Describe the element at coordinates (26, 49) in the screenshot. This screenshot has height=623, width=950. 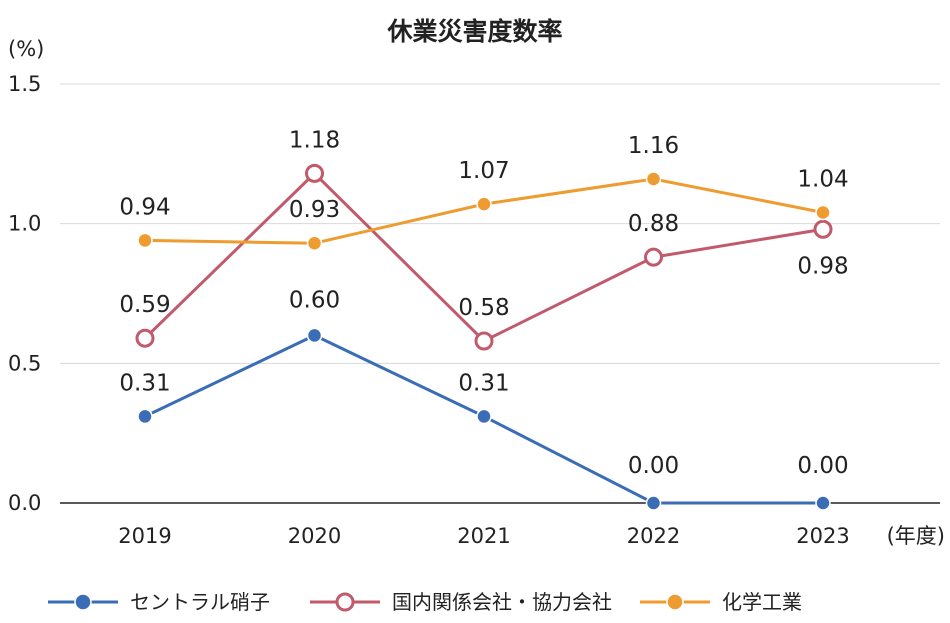
I see `y-axis-unit-label: (%)` at that location.